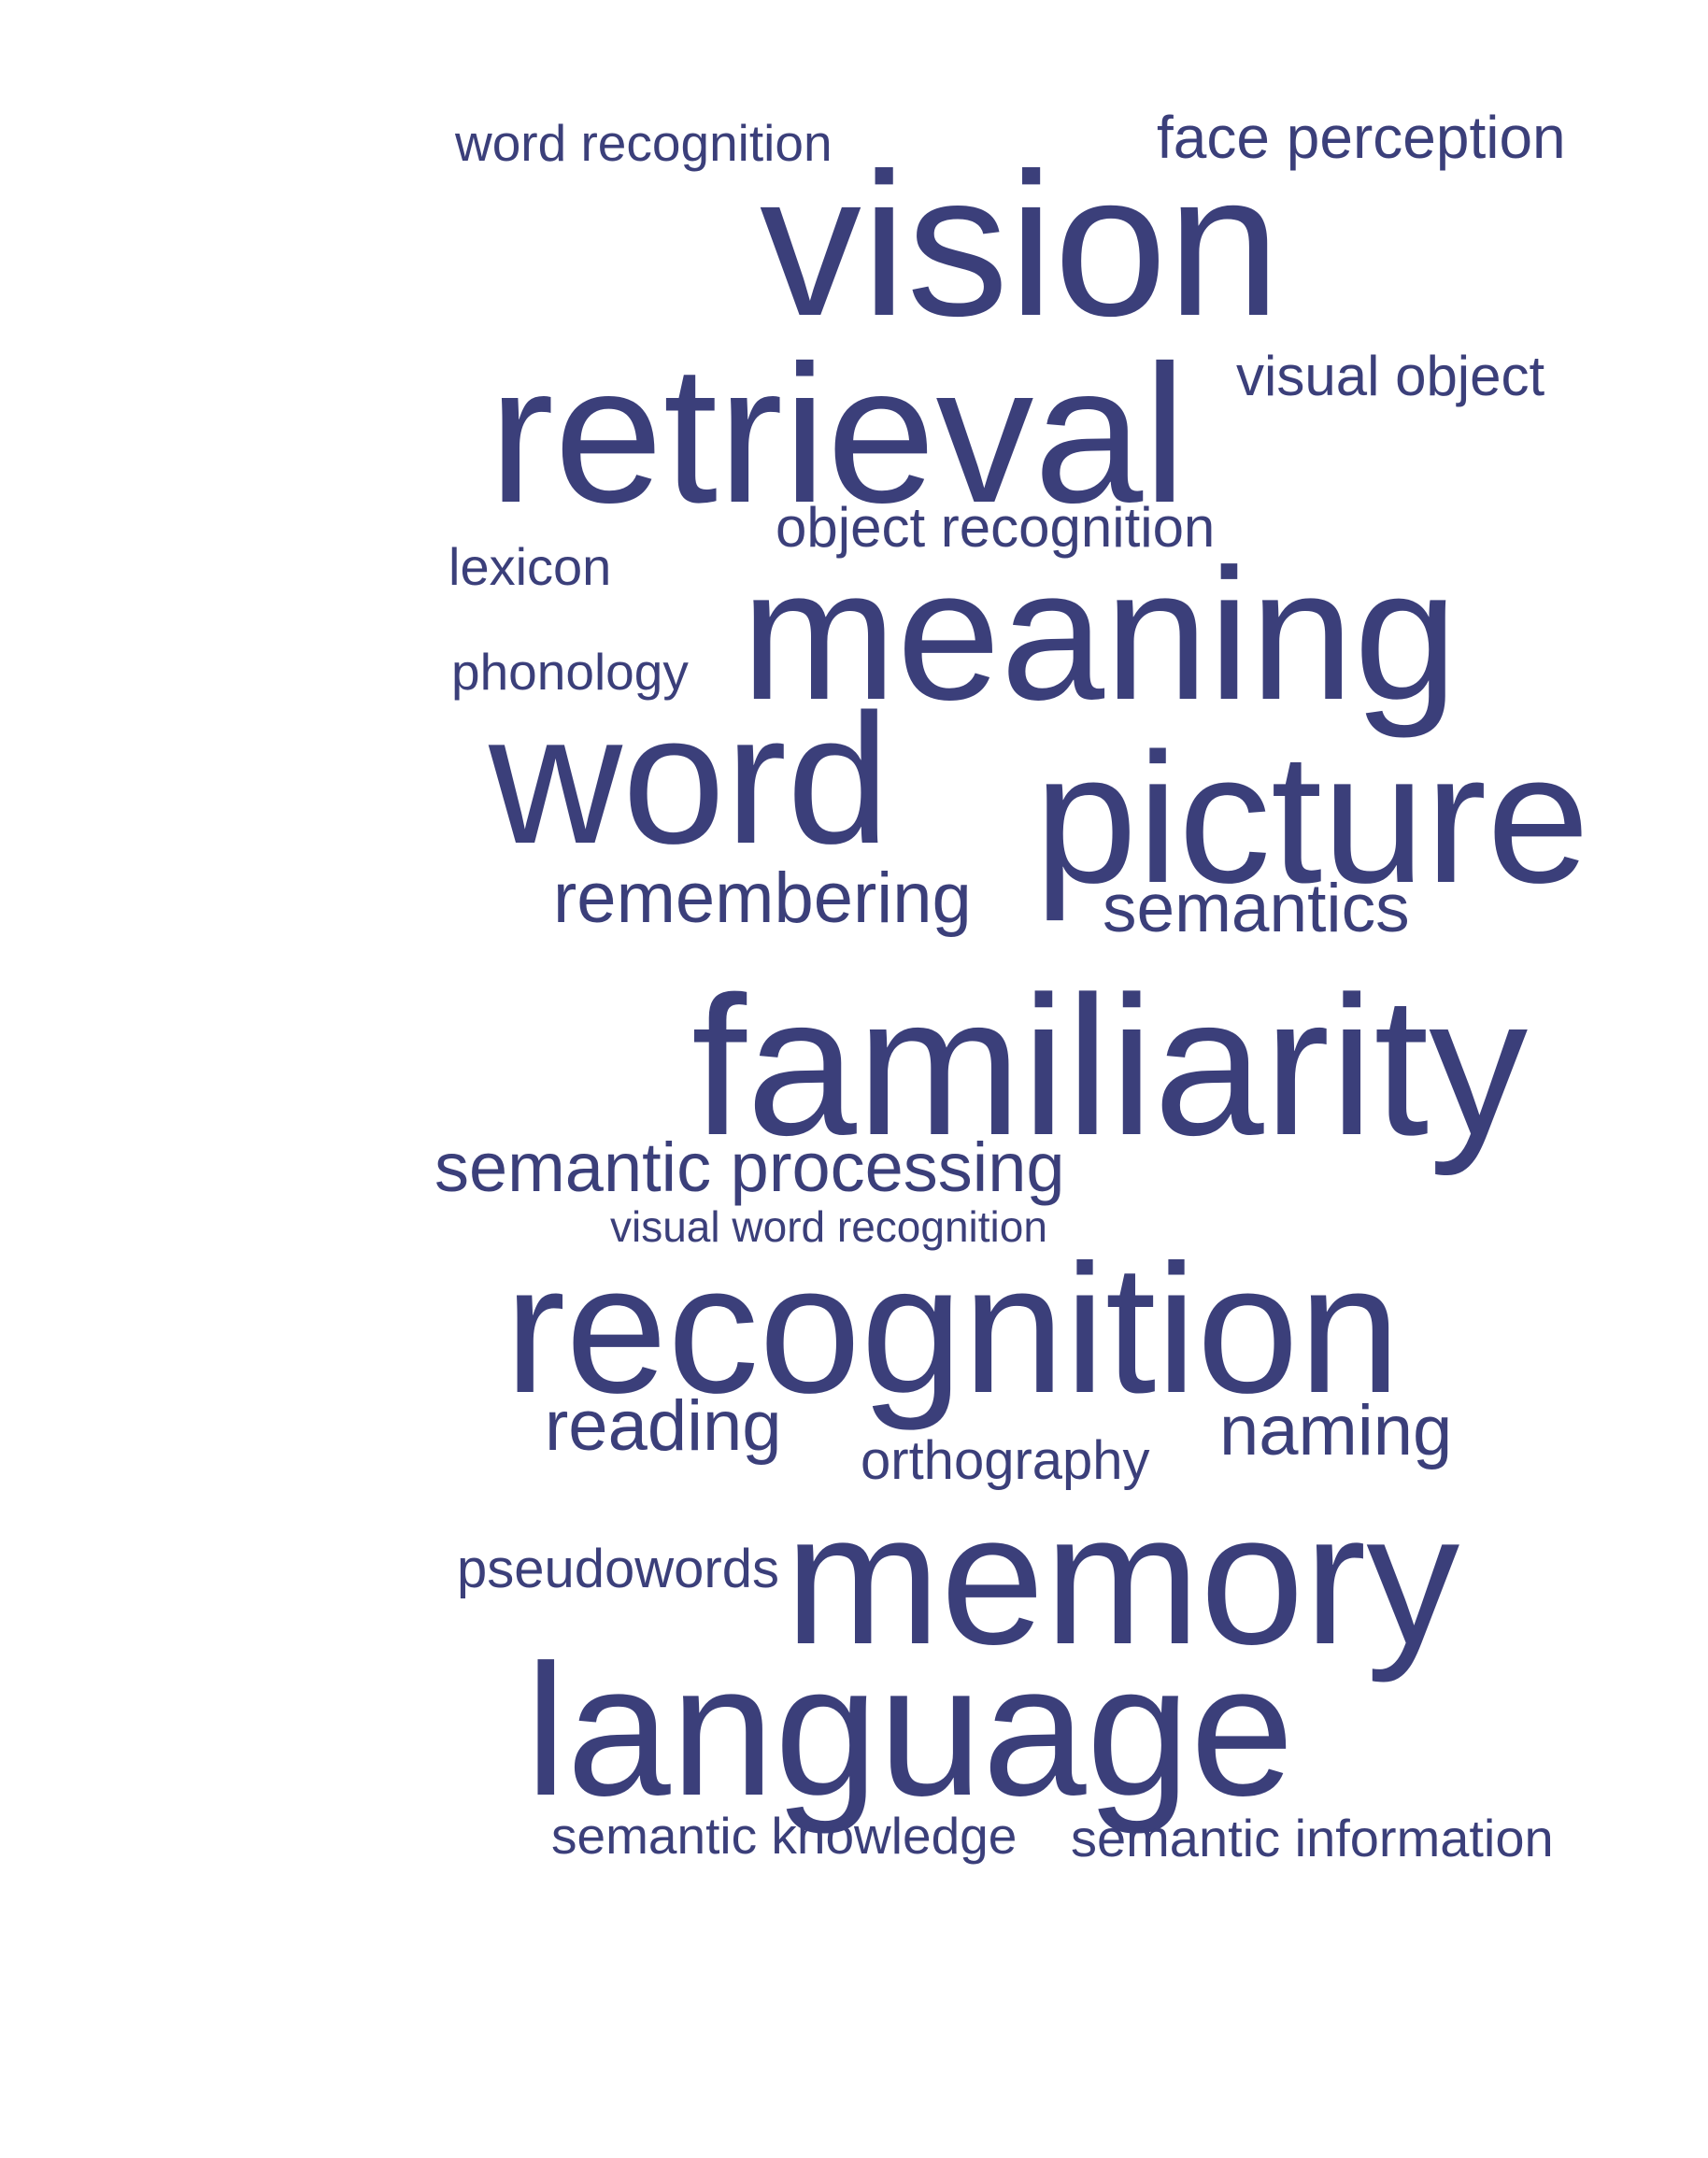 Image resolution: width=1708 pixels, height=2158 pixels. I want to click on word-face-perception: face perception, so click(1362, 137).